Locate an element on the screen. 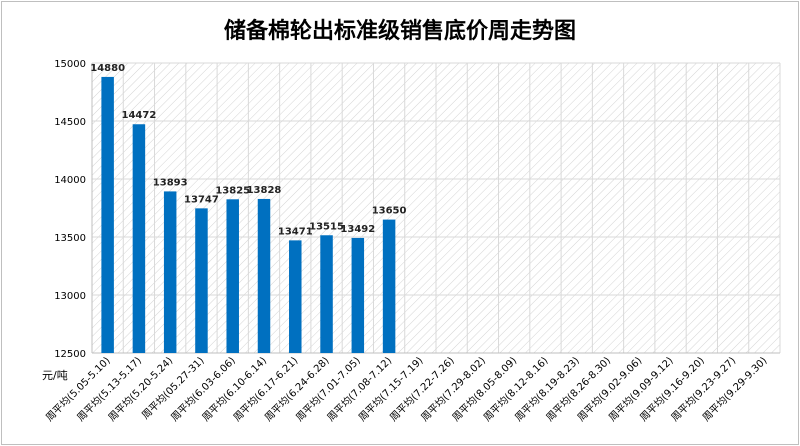 Image resolution: width=800 pixels, height=446 pixels. chart-title: 储备棉轮出标准级销售底价周走势图 is located at coordinates (400, 31).